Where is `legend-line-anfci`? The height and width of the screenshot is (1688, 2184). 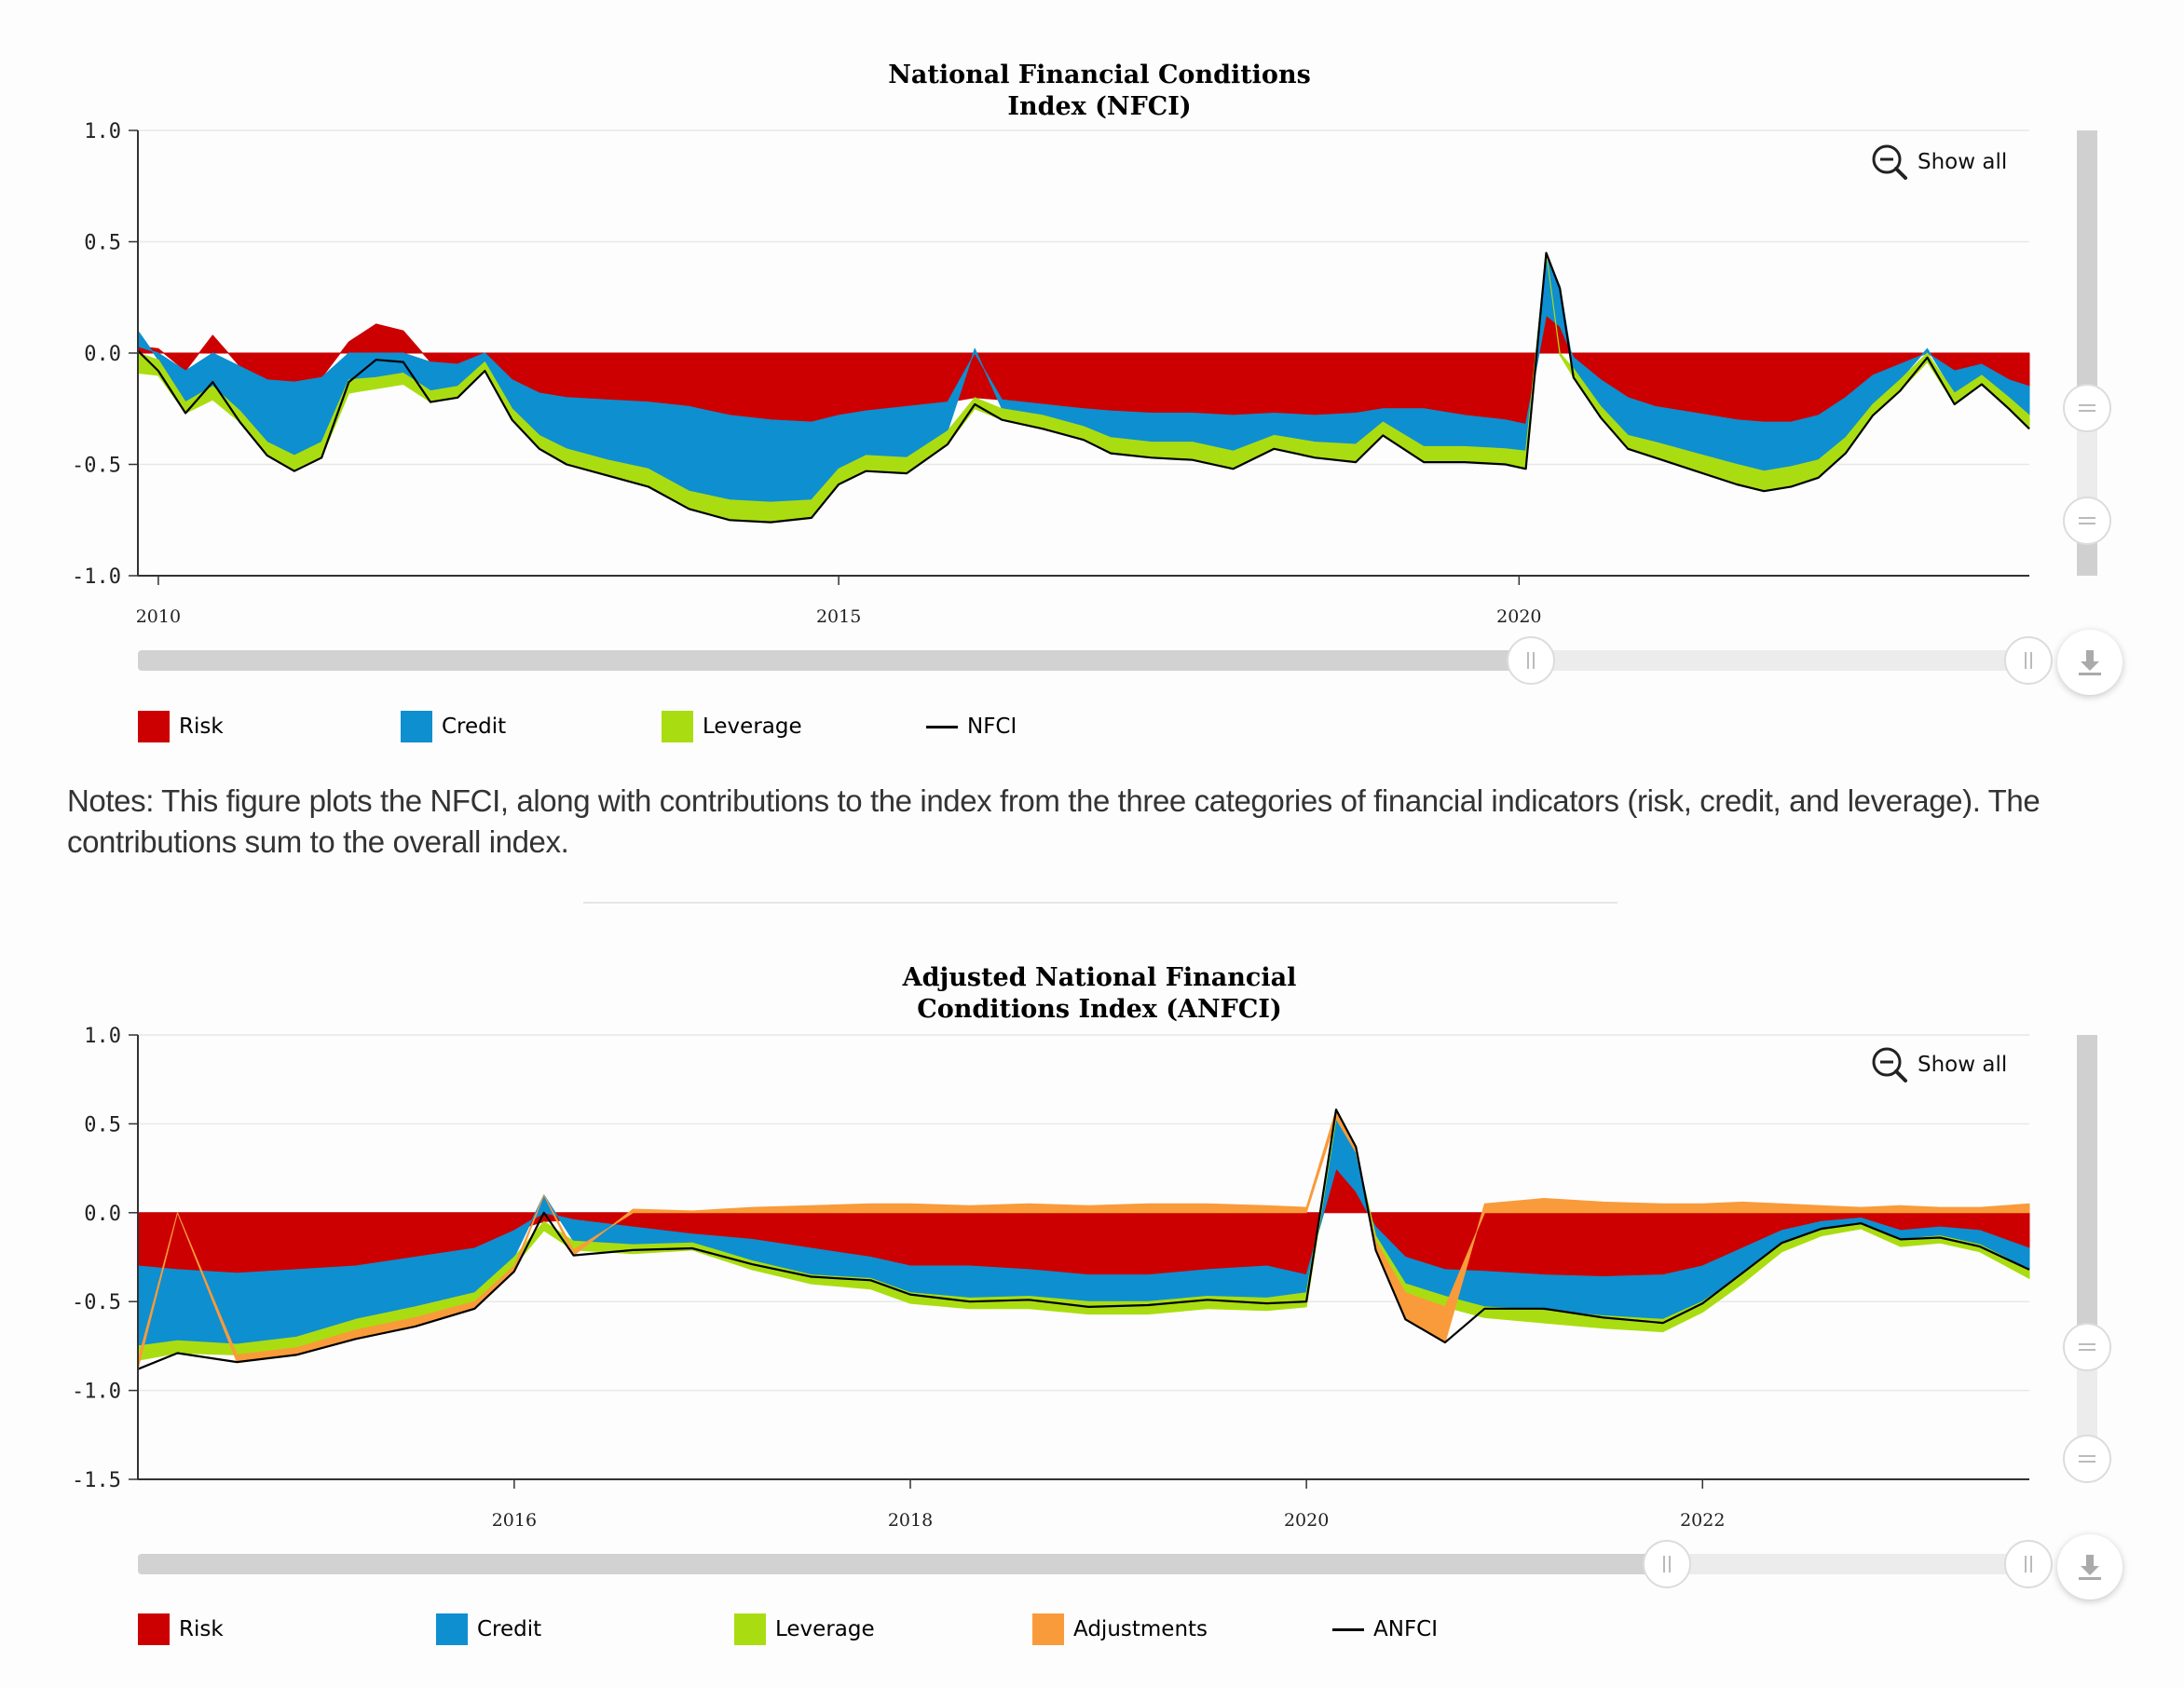
legend-line-anfci is located at coordinates (1348, 1629).